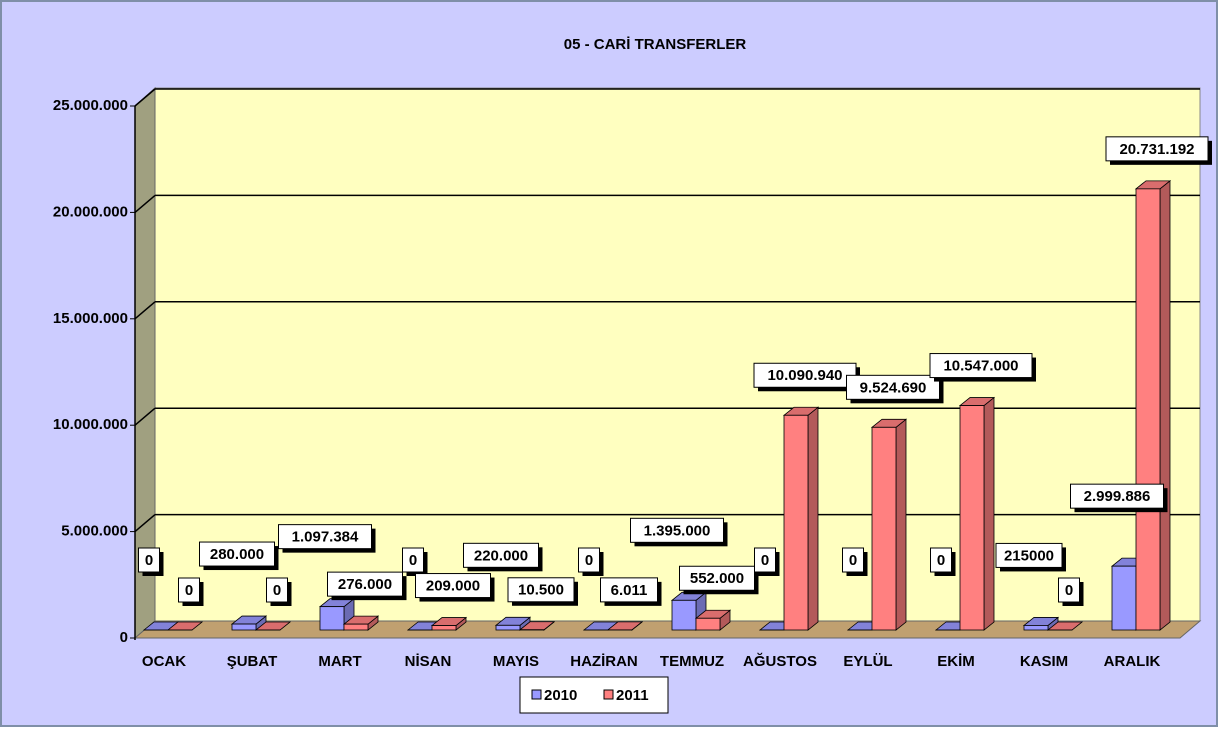  I want to click on data-label: 9.524.690, so click(893, 387).